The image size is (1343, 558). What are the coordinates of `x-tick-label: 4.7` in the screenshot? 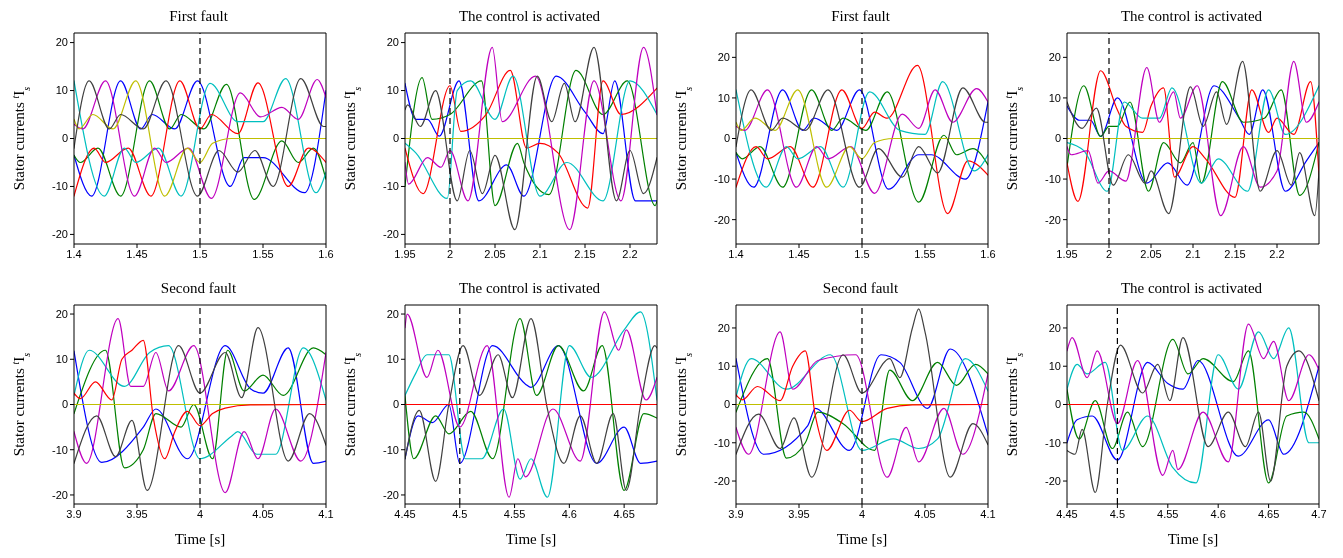 It's located at (1319, 513).